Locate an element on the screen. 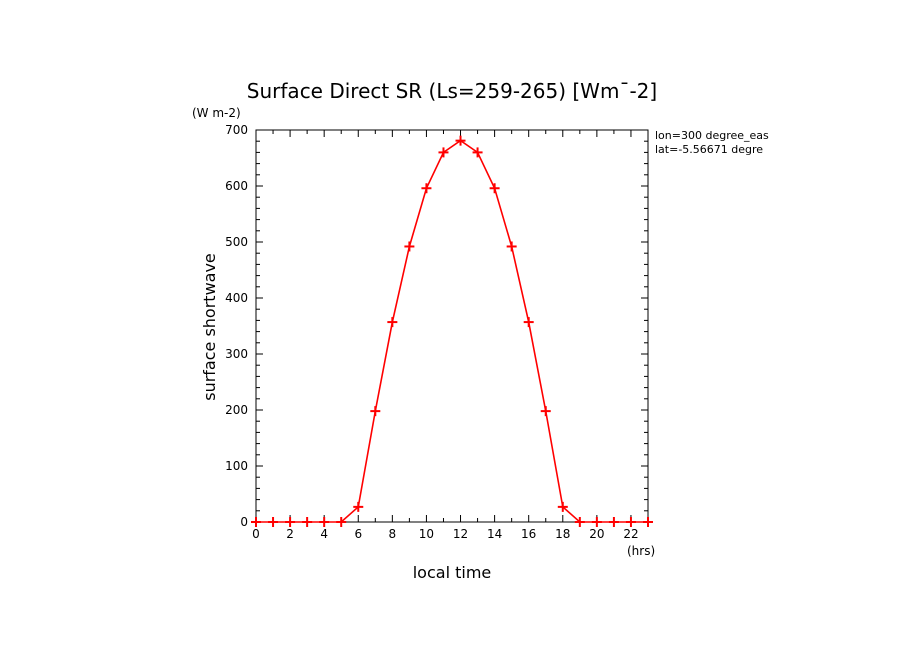 The height and width of the screenshot is (654, 904). x-tick-label: 18 is located at coordinates (562, 534).